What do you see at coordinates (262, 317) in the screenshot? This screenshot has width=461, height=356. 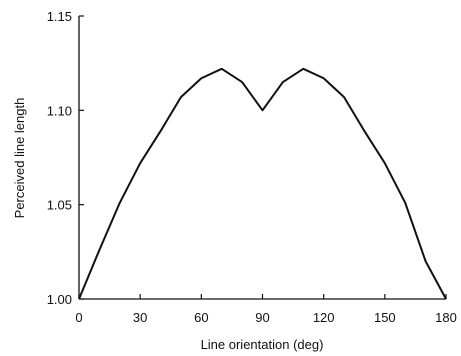 I see `x-tick-label: 90` at bounding box center [262, 317].